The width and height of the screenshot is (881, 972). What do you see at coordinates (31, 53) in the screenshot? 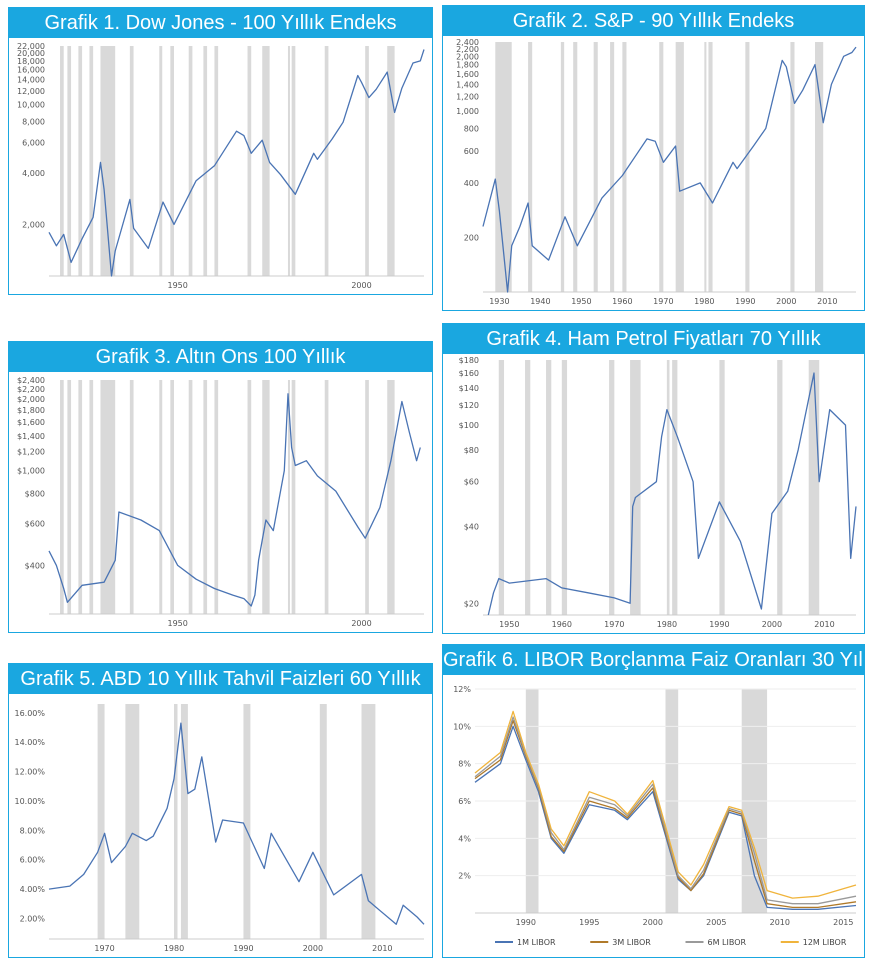
I see `y-tick-label: 20,000` at bounding box center [31, 53].